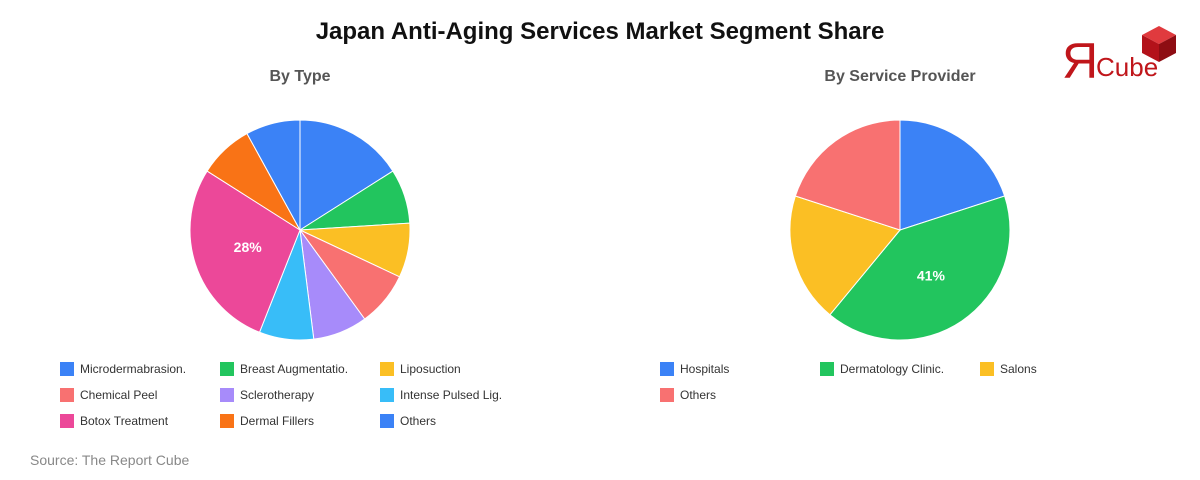 The height and width of the screenshot is (480, 1200). I want to click on pie-title-by-service-provider: By Service Provider, so click(900, 76).